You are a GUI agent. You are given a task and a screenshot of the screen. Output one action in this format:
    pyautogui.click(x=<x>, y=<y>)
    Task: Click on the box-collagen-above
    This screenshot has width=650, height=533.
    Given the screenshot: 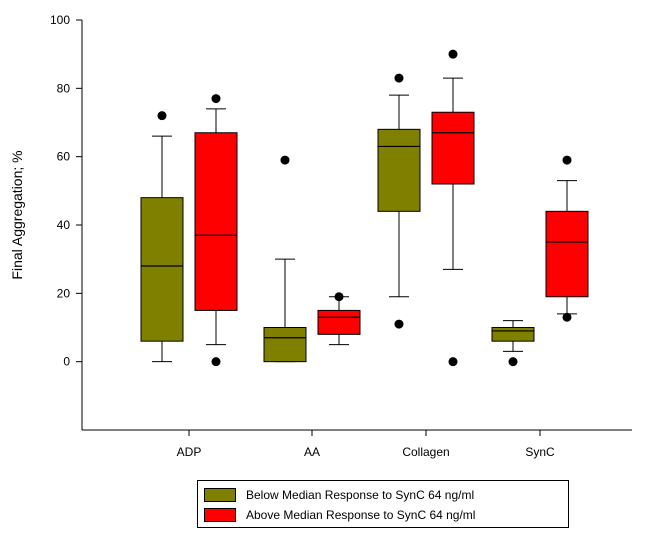 What is the action you would take?
    pyautogui.click(x=453, y=208)
    